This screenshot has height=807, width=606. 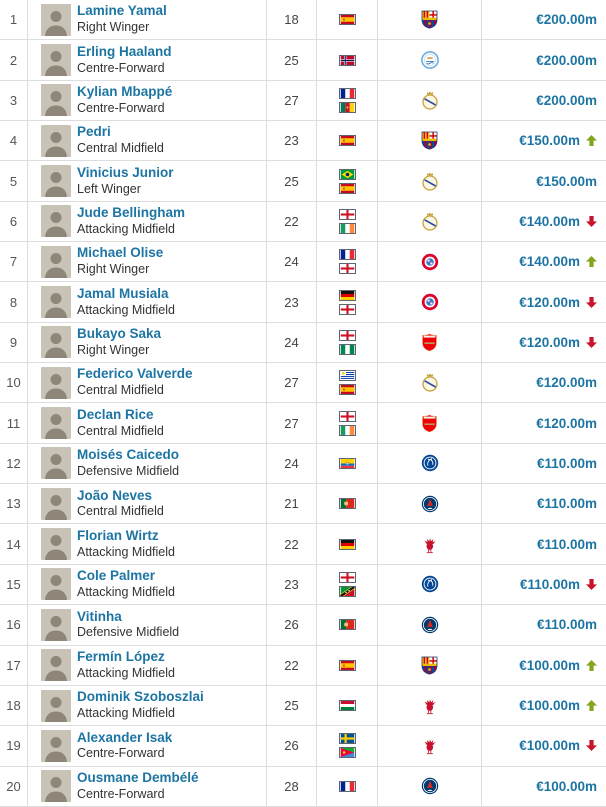 I want to click on player-name-link: Vitinha, so click(x=99, y=616).